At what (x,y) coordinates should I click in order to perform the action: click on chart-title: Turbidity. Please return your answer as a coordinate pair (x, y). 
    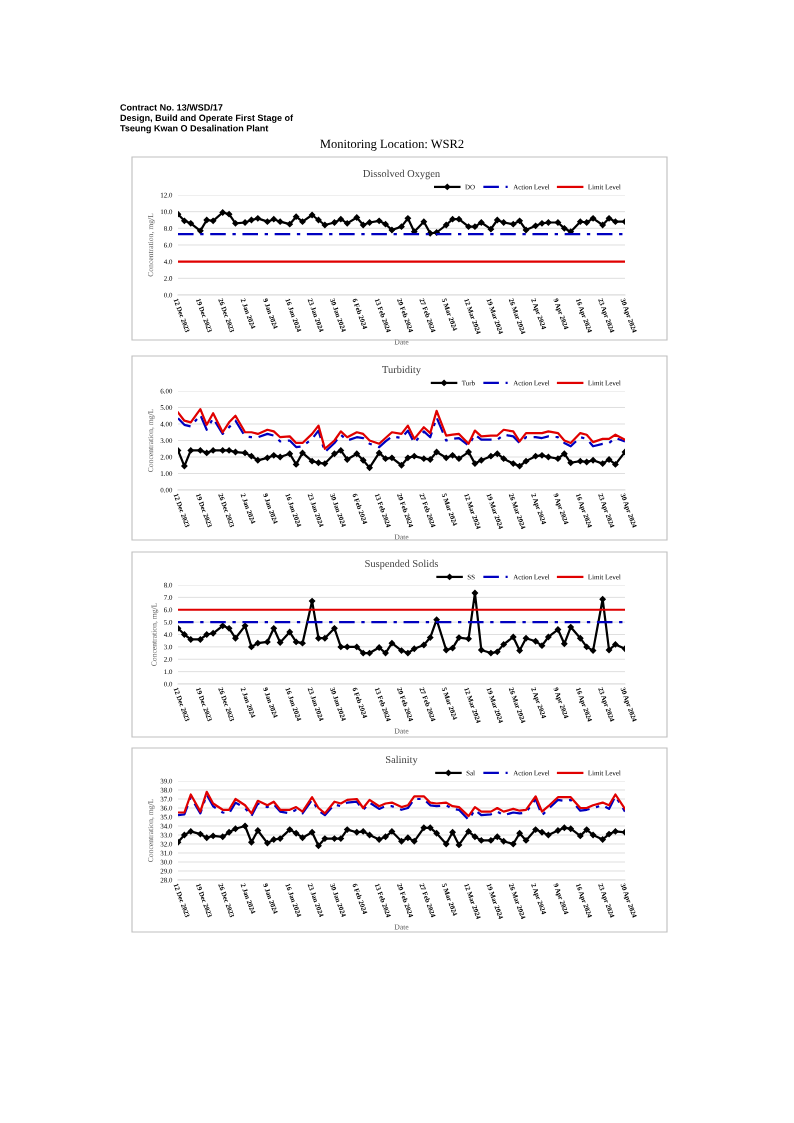
    Looking at the image, I should click on (401, 370).